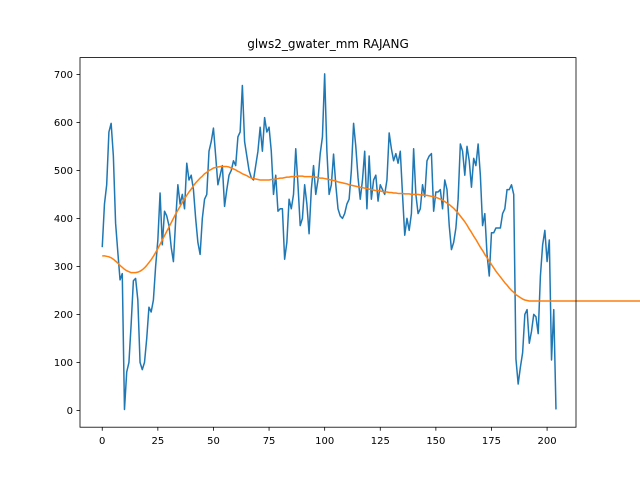  I want to click on x-tick-label: 50, so click(213, 441).